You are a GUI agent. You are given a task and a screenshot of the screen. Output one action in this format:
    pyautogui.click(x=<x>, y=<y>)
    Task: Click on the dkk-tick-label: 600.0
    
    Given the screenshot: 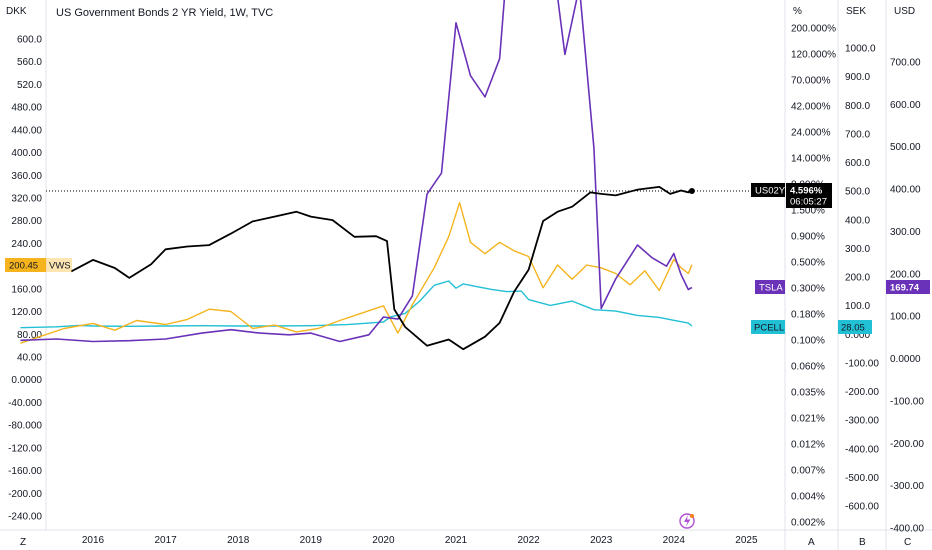 What is the action you would take?
    pyautogui.click(x=29, y=40)
    